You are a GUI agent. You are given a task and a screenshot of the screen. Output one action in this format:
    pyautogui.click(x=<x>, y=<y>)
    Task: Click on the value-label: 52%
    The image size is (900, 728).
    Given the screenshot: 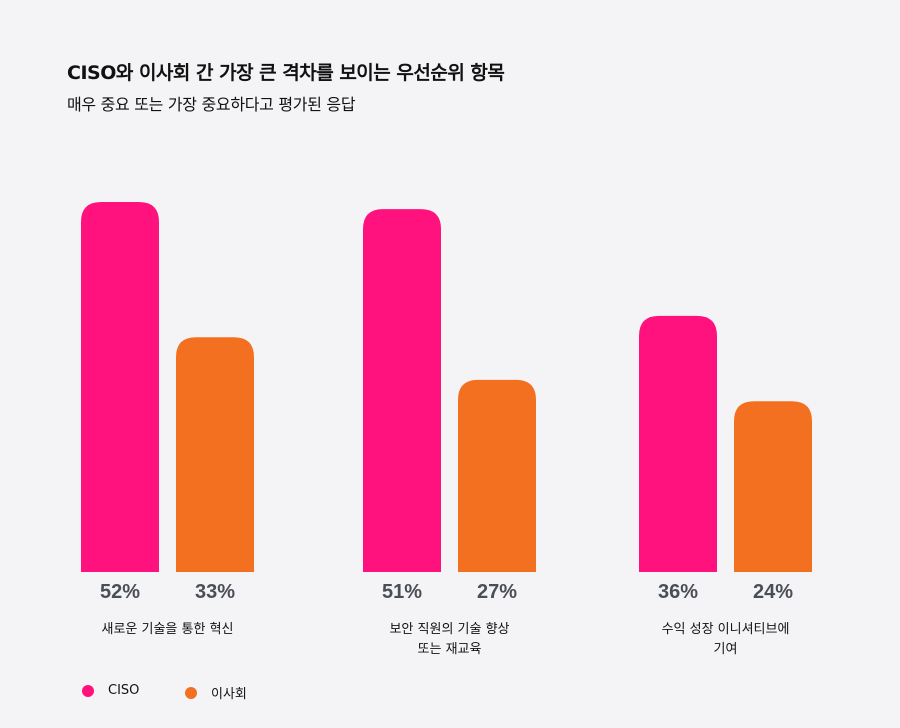 What is the action you would take?
    pyautogui.click(x=120, y=592)
    